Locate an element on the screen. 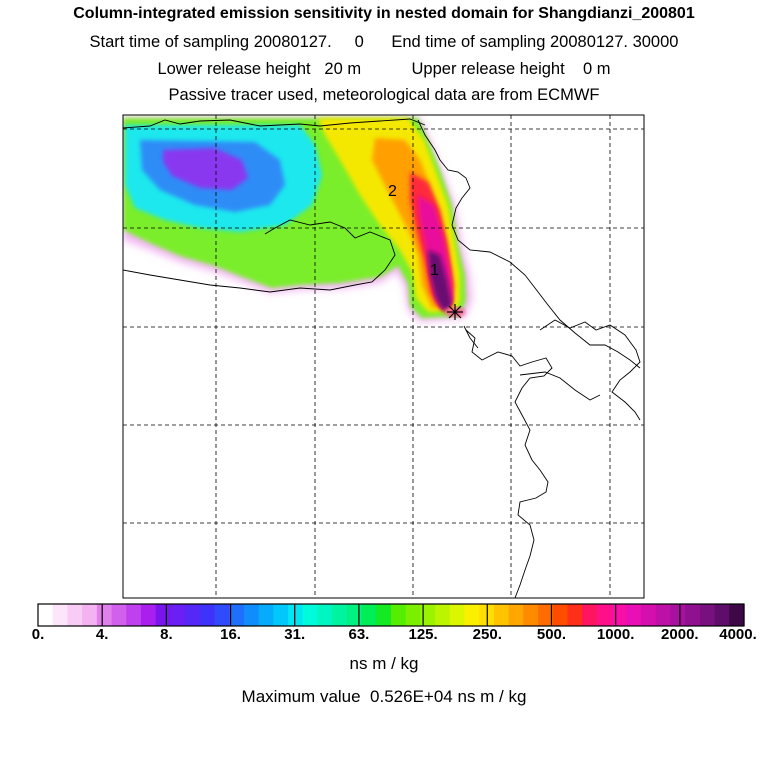  coastline-island is located at coordinates (560, 386).